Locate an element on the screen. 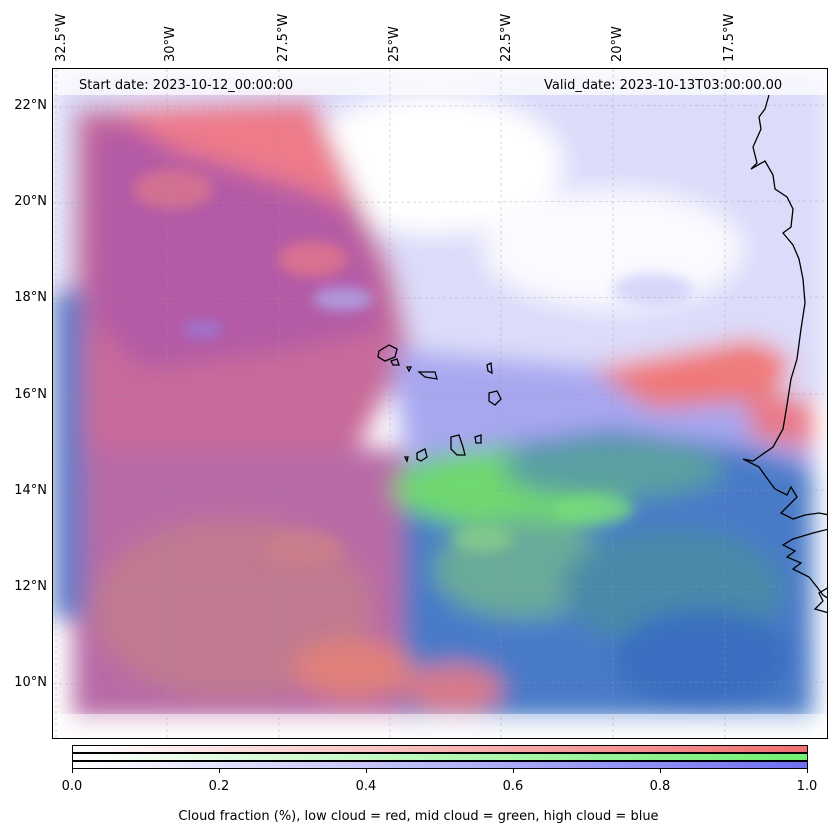 The width and height of the screenshot is (837, 836). valid-date-label: Valid_date: 2023-10-13T03:00:00.00 is located at coordinates (663, 85).